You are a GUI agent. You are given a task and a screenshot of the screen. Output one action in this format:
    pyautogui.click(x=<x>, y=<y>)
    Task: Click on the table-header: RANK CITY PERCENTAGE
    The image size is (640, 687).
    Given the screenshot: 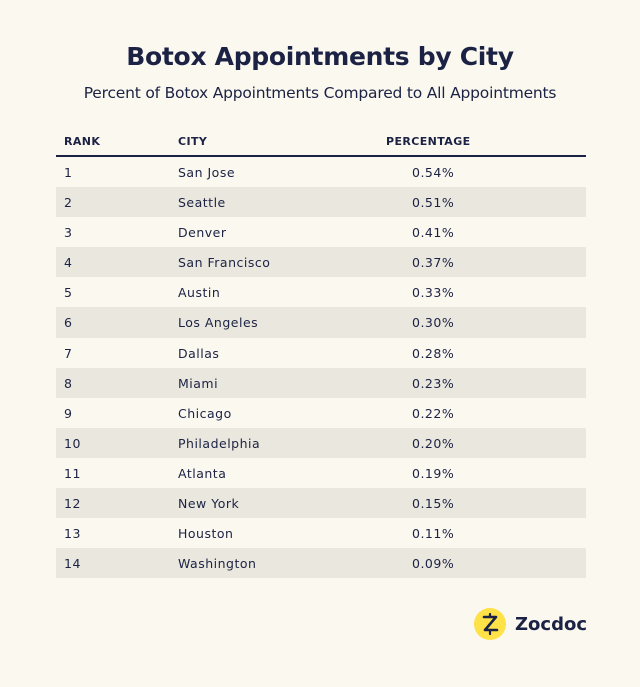 What is the action you would take?
    pyautogui.click(x=321, y=140)
    